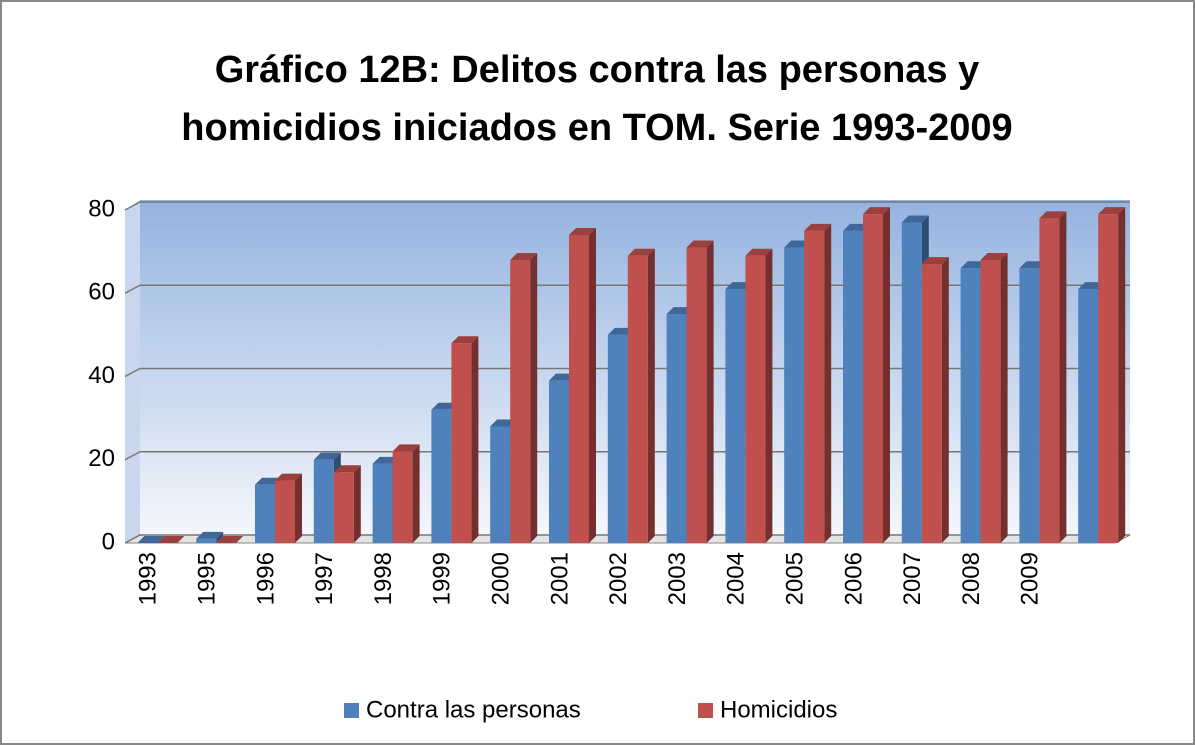 The image size is (1195, 745). I want to click on side-wall, so click(132, 371).